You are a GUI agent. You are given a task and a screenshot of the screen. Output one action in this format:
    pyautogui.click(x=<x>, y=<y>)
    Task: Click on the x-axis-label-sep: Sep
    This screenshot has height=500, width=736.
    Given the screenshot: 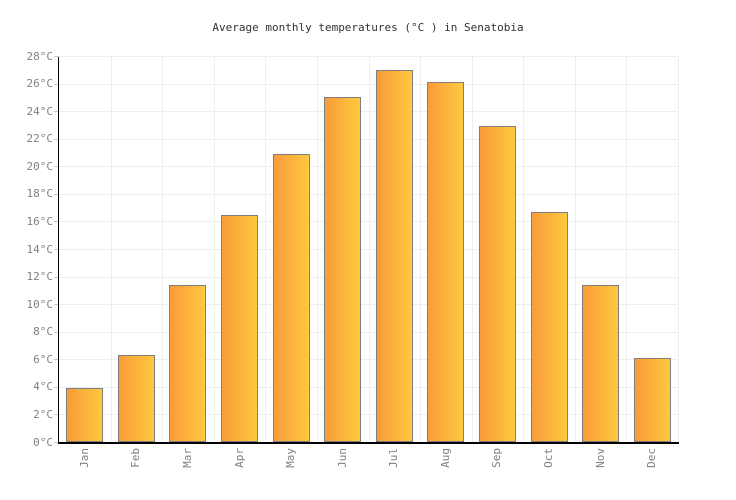 What is the action you would take?
    pyautogui.click(x=497, y=458)
    